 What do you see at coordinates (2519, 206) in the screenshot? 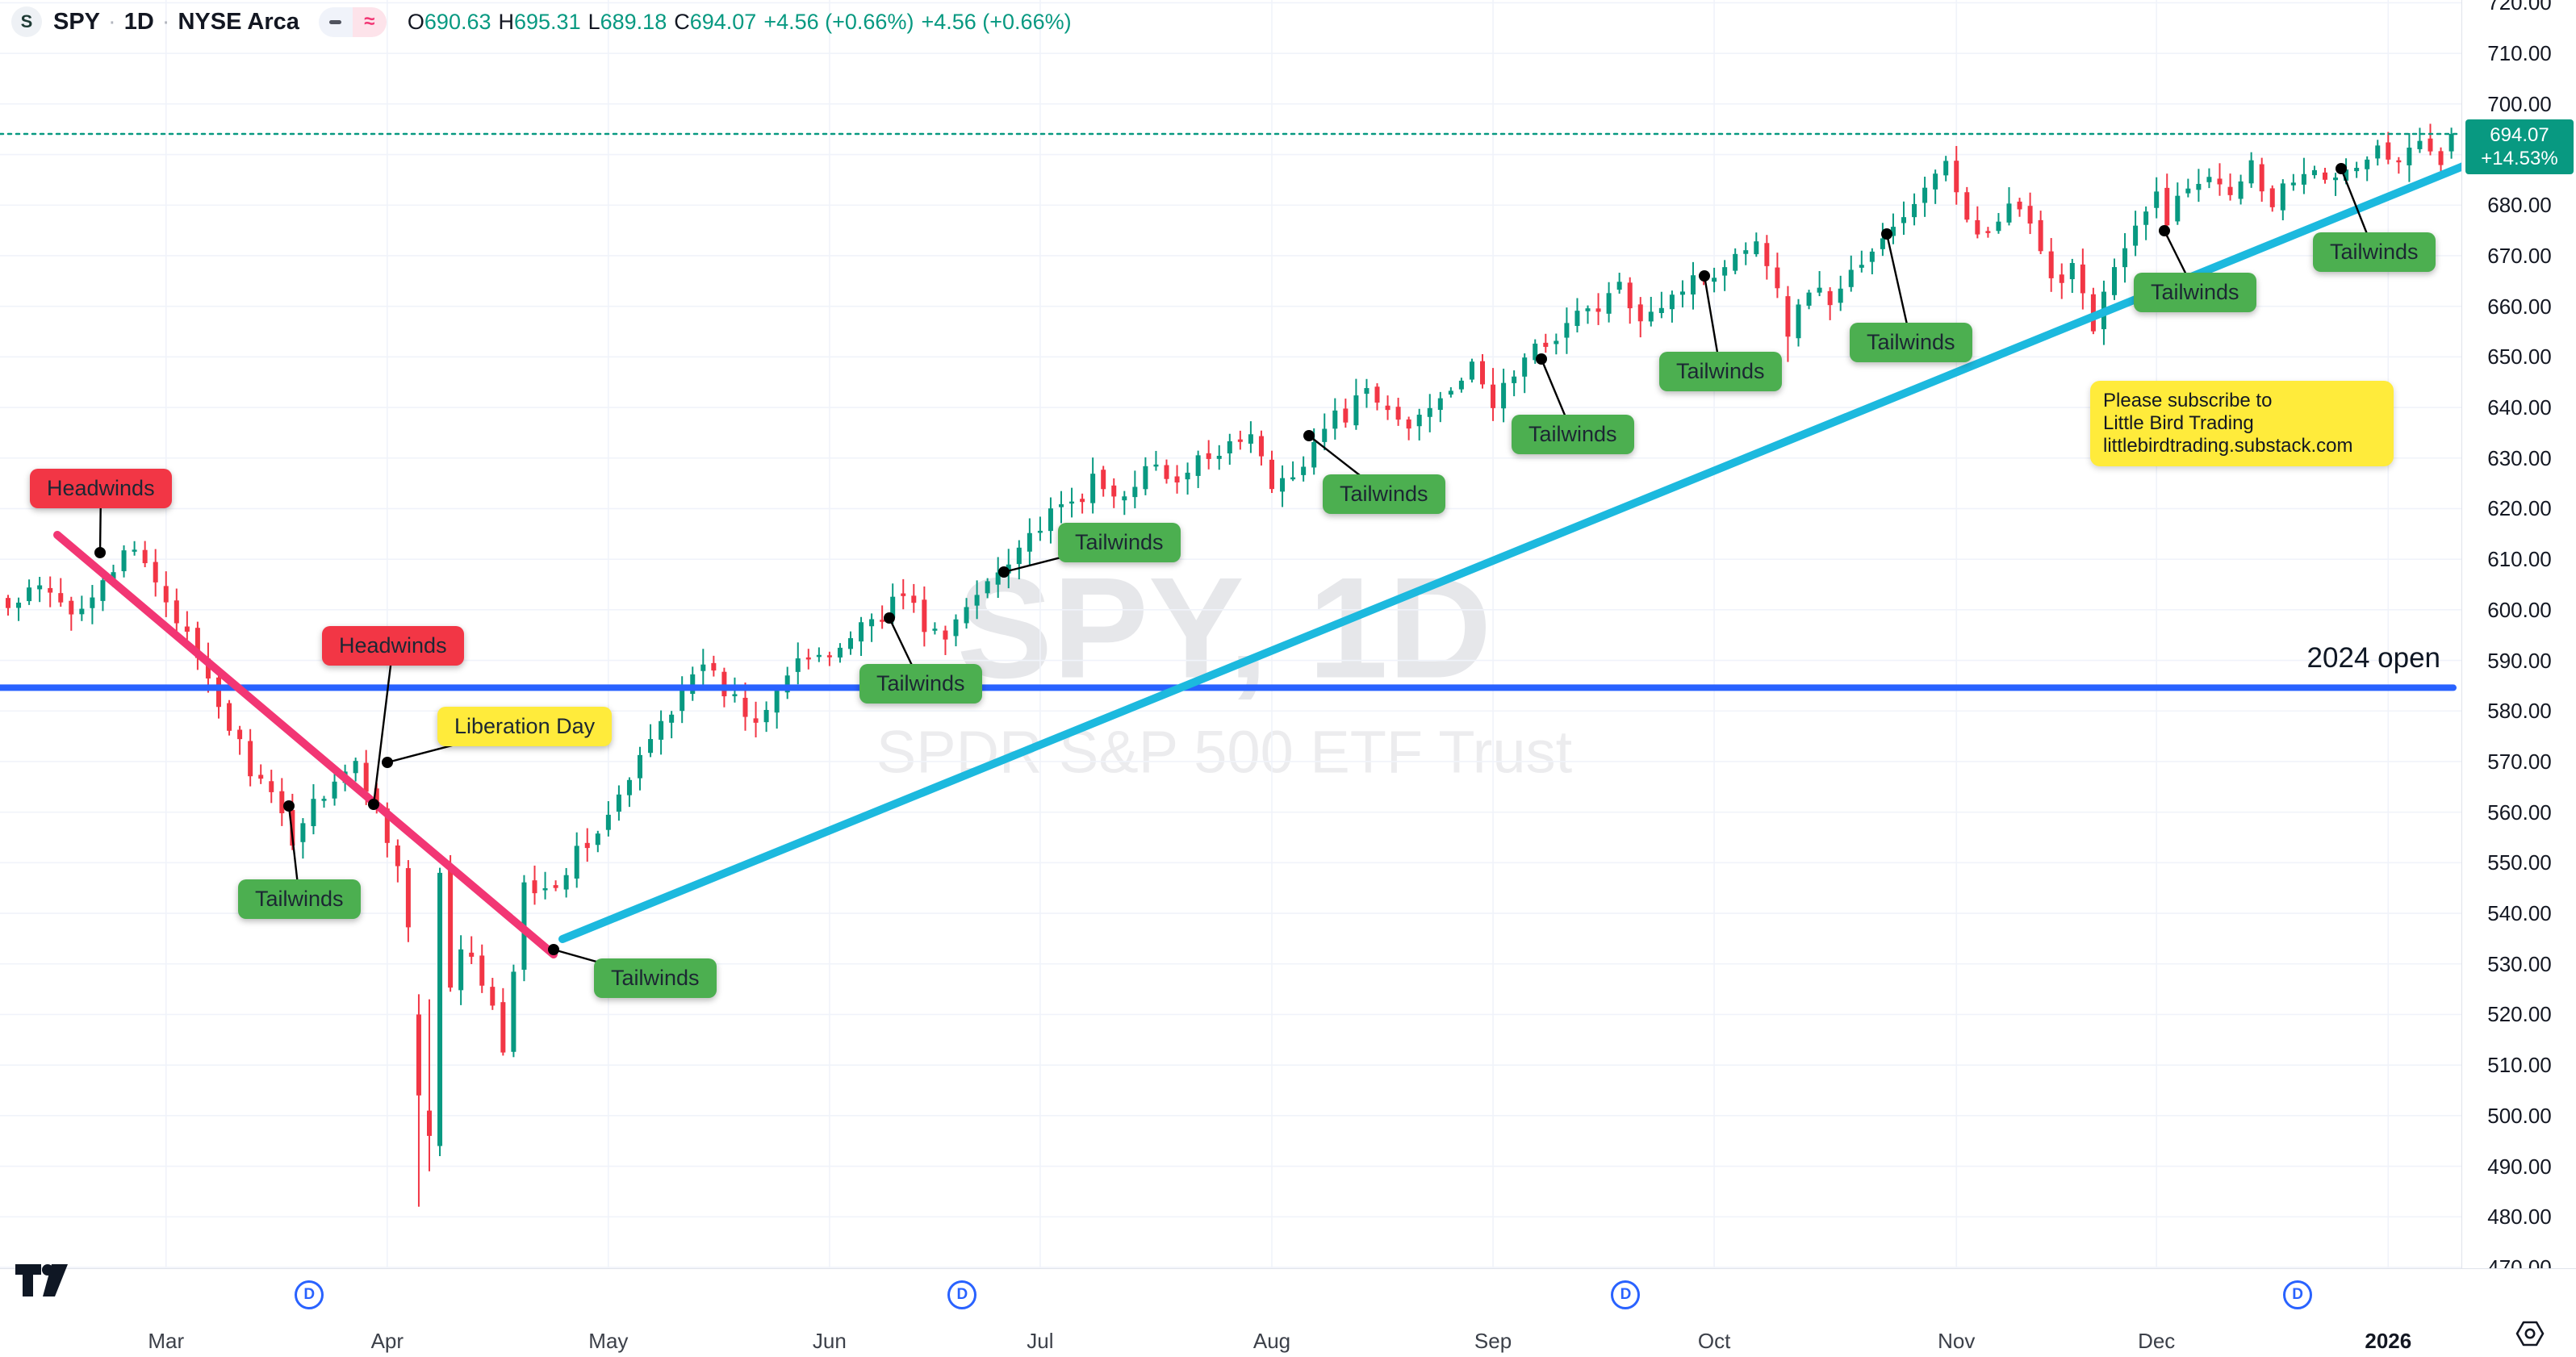
I see `price-tick-label: 680.00` at bounding box center [2519, 206].